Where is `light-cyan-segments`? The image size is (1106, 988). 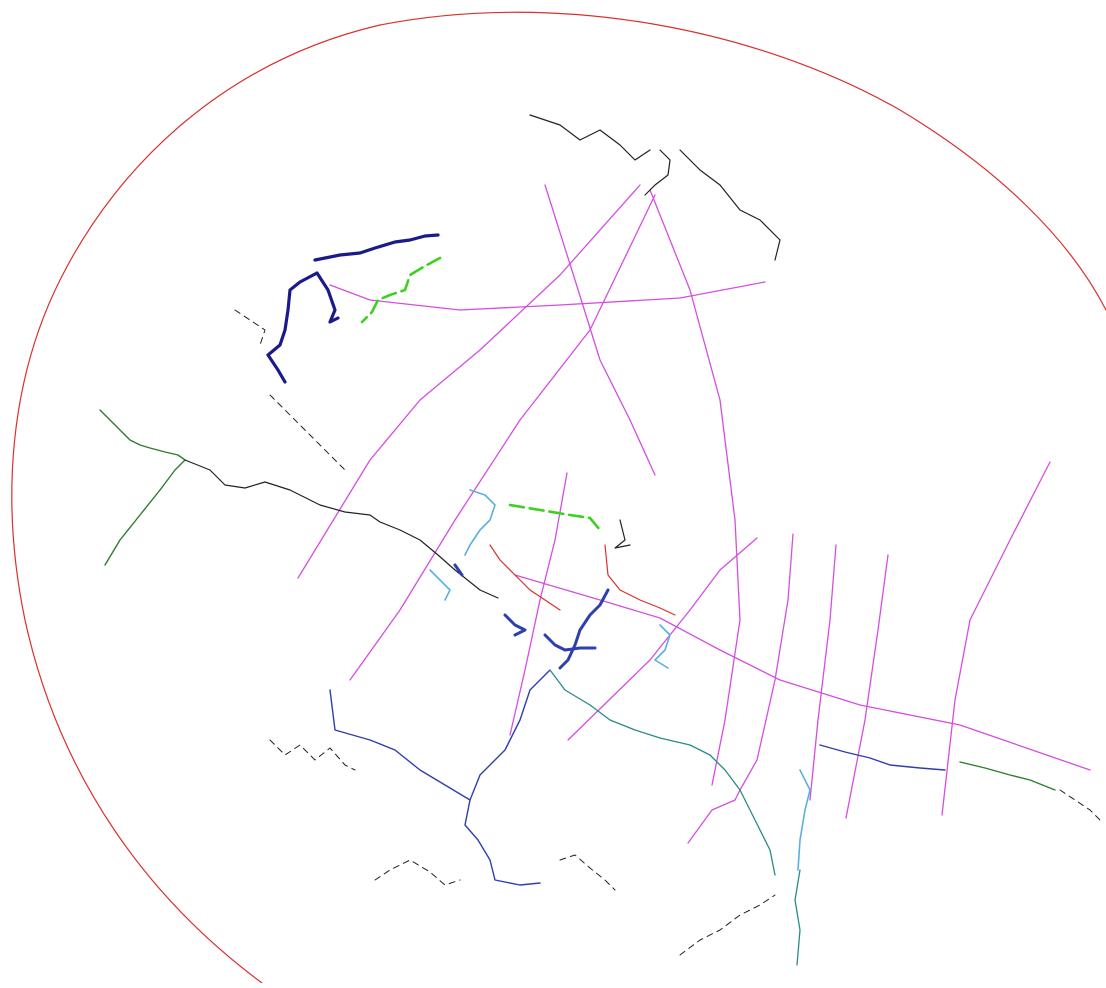 light-cyan-segments is located at coordinates (620, 680).